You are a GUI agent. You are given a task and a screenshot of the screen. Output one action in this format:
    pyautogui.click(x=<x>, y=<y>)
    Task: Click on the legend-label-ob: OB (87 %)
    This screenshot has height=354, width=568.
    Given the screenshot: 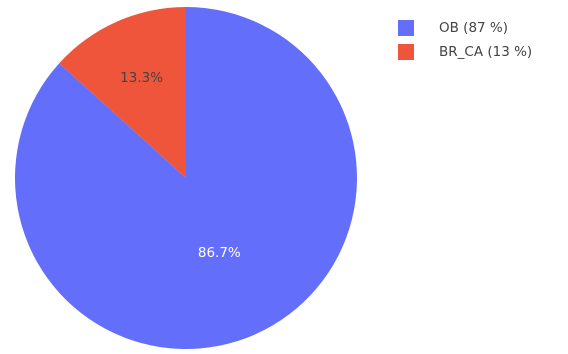 What is the action you would take?
    pyautogui.click(x=473, y=28)
    